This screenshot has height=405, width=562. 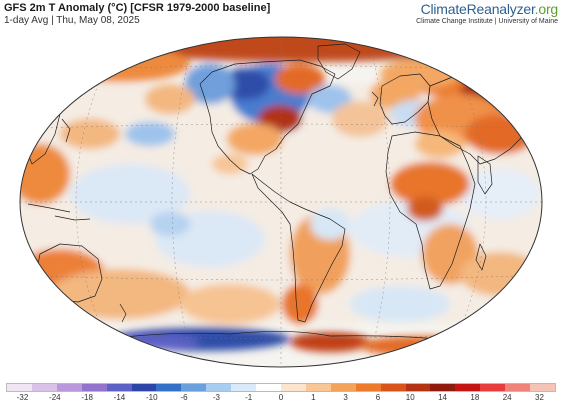 I want to click on legend-tick-label: -32, so click(x=22, y=397).